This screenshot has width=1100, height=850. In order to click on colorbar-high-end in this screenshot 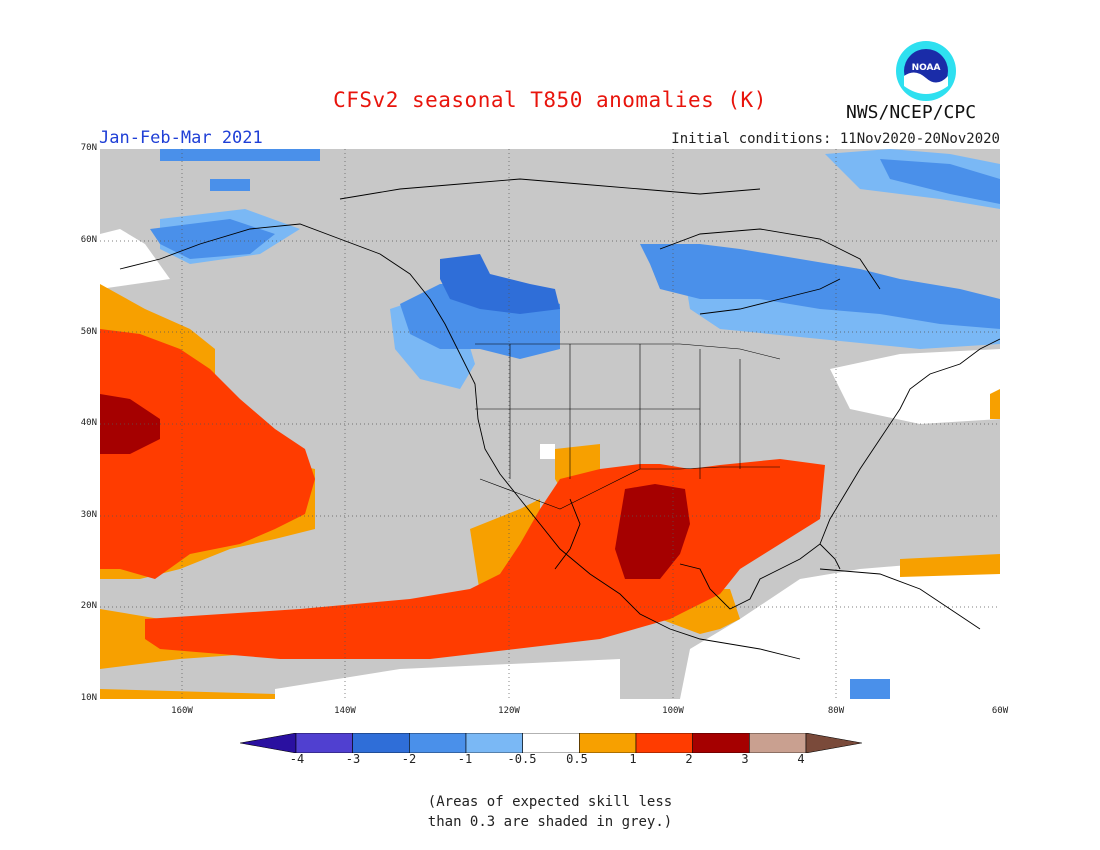, I will do `click(833, 743)`.